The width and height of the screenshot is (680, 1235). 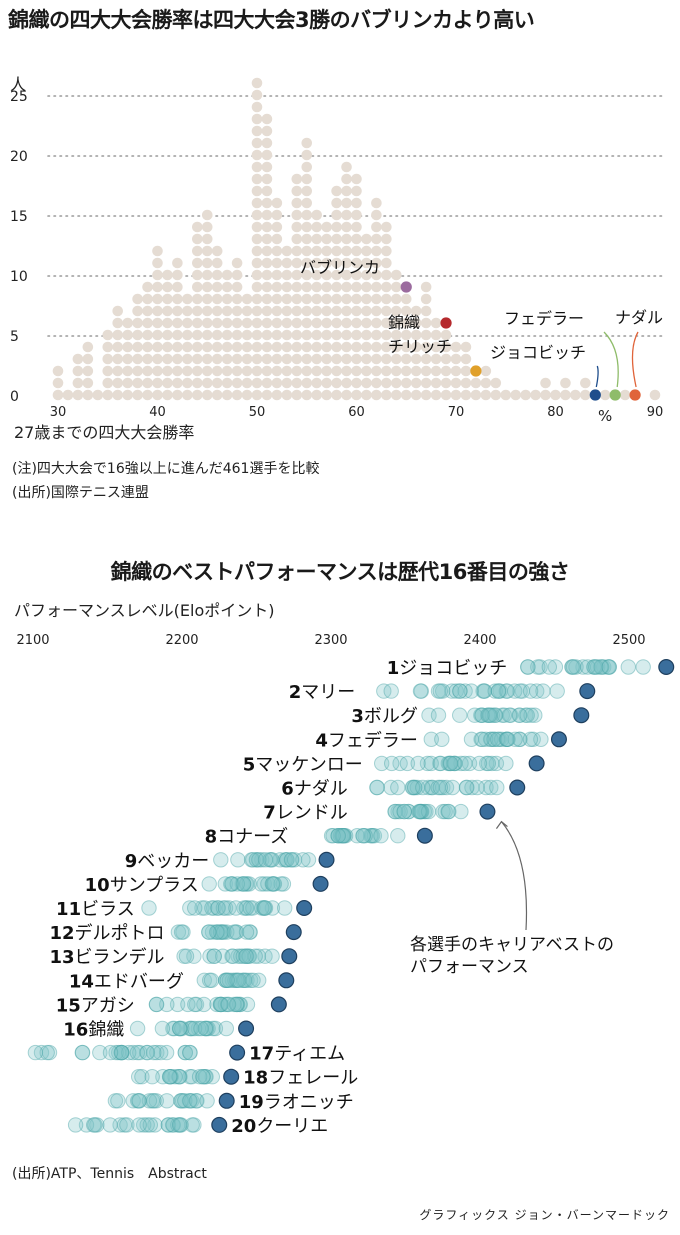 What do you see at coordinates (404, 322) in the screenshot?
I see `highlight-label: 錦織` at bounding box center [404, 322].